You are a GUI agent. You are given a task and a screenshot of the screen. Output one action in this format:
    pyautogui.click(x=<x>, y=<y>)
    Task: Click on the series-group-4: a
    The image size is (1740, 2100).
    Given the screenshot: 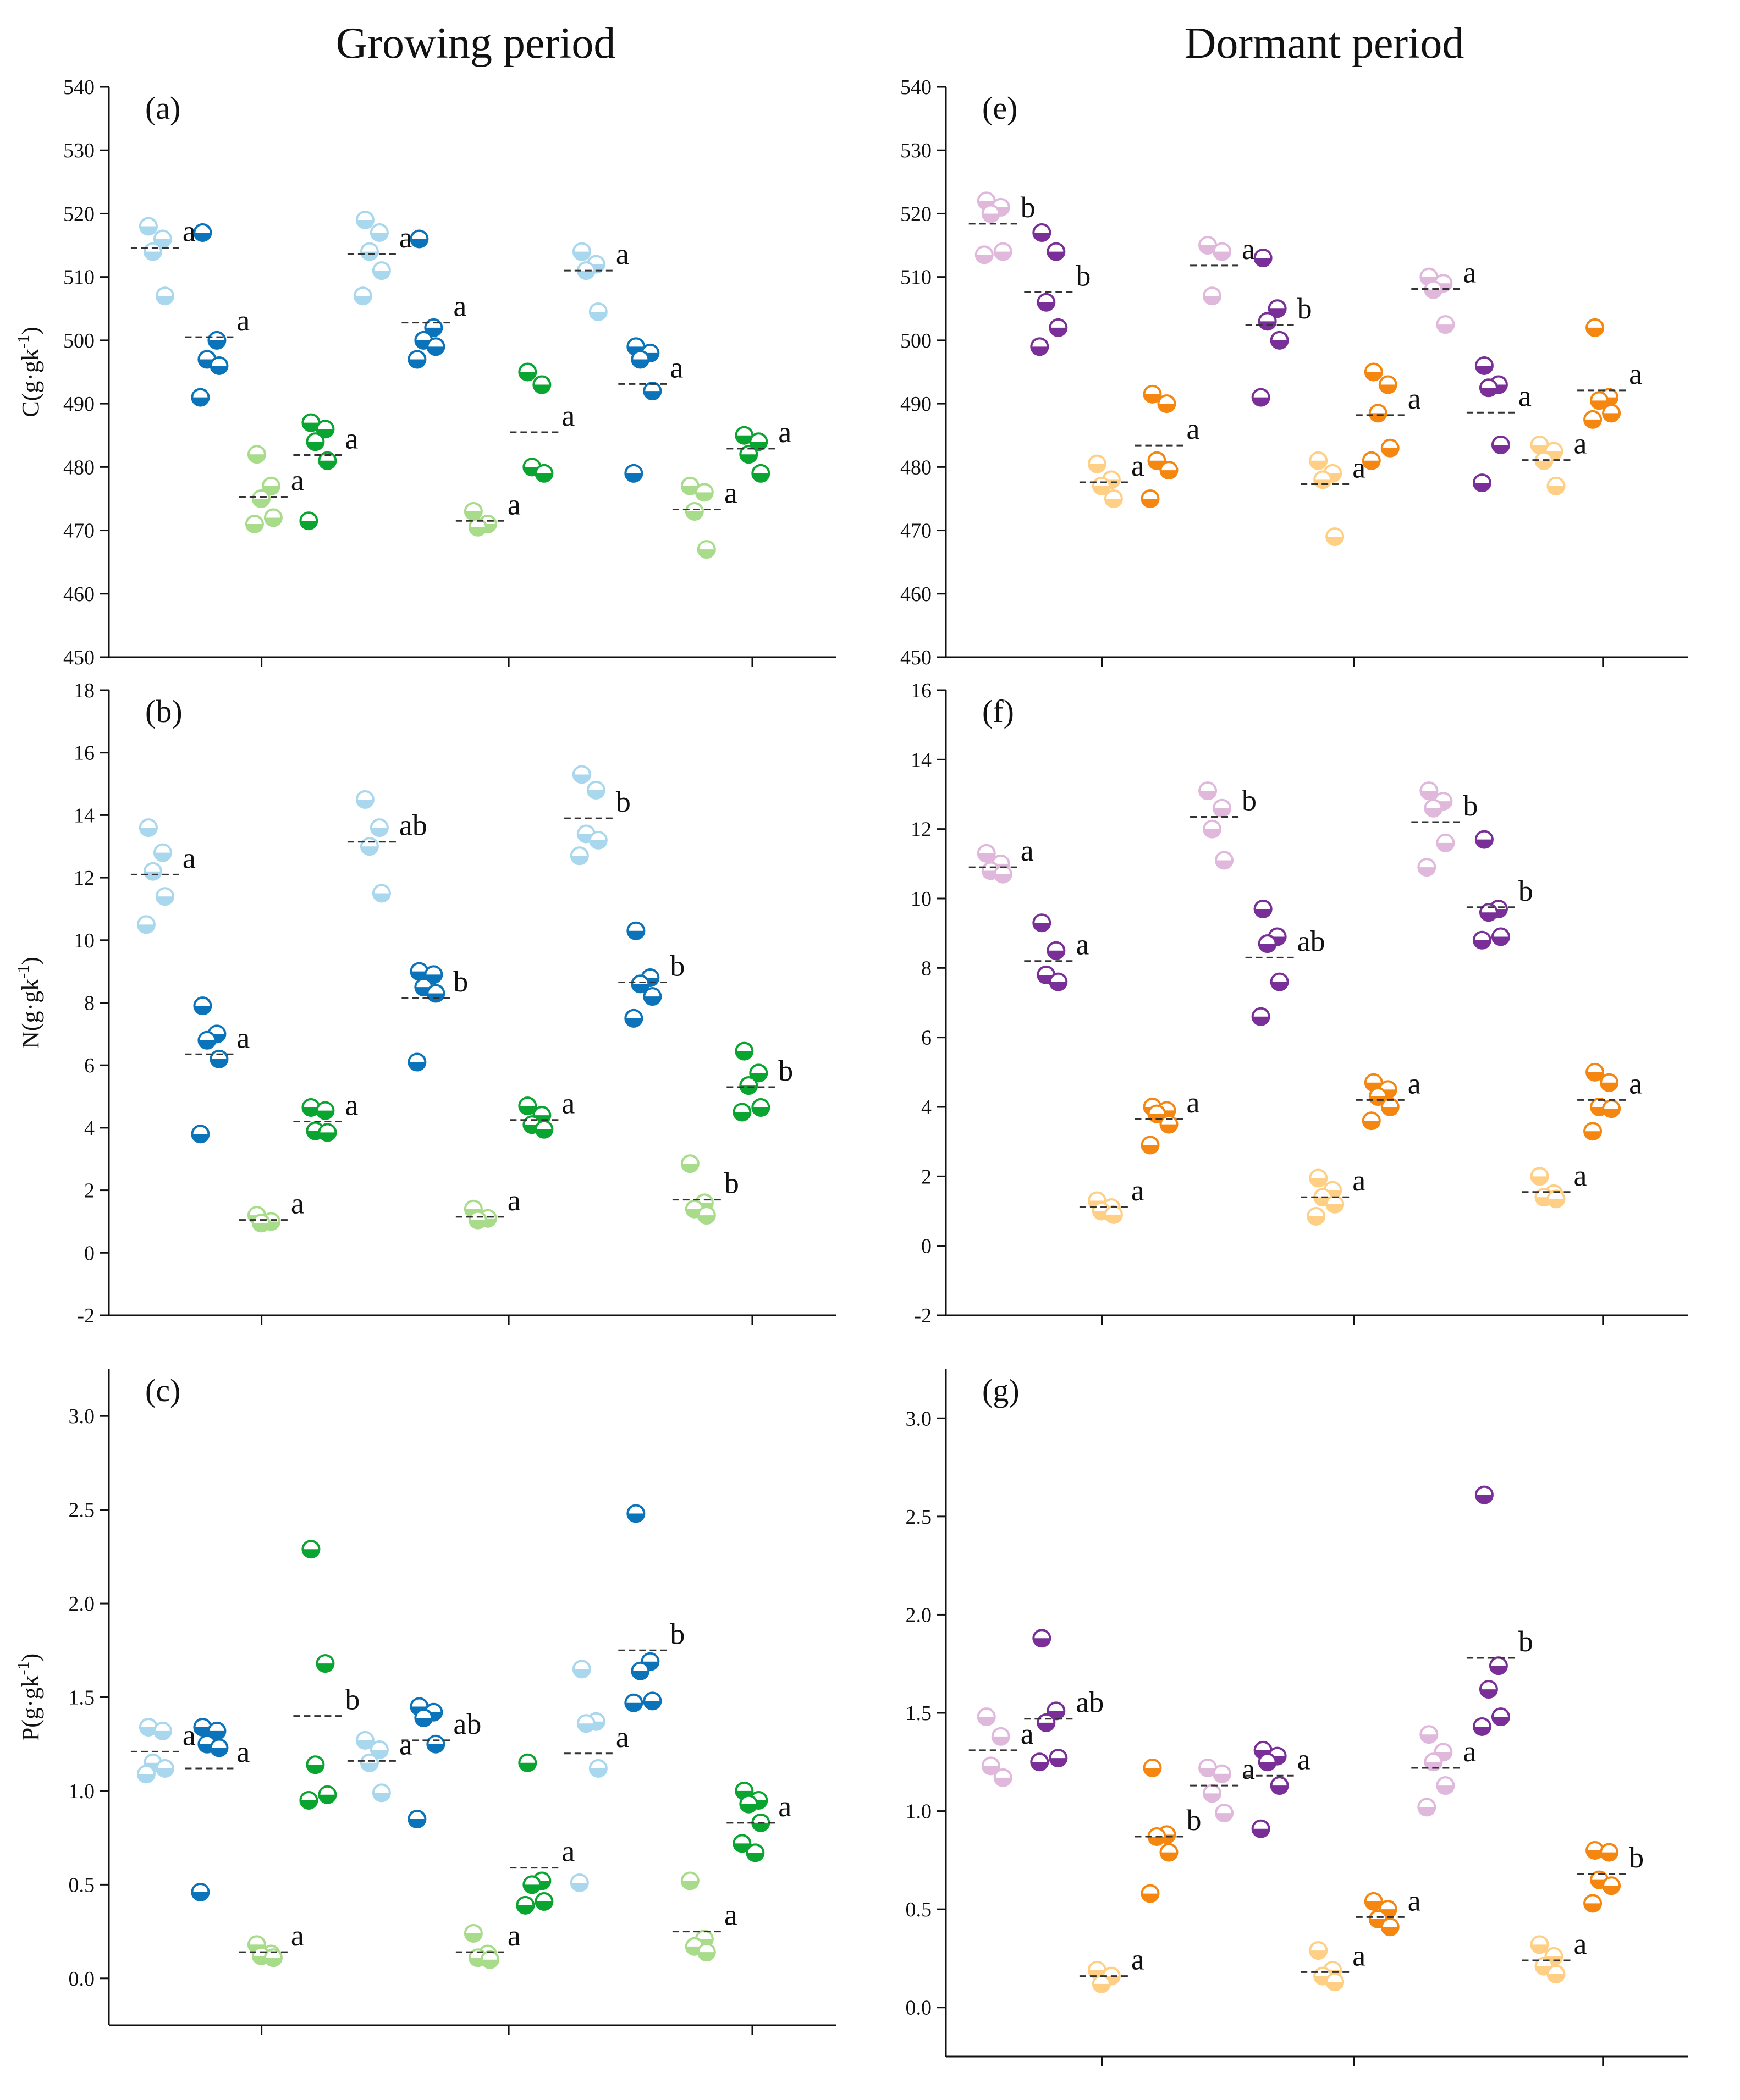 What is the action you would take?
    pyautogui.click(x=379, y=258)
    